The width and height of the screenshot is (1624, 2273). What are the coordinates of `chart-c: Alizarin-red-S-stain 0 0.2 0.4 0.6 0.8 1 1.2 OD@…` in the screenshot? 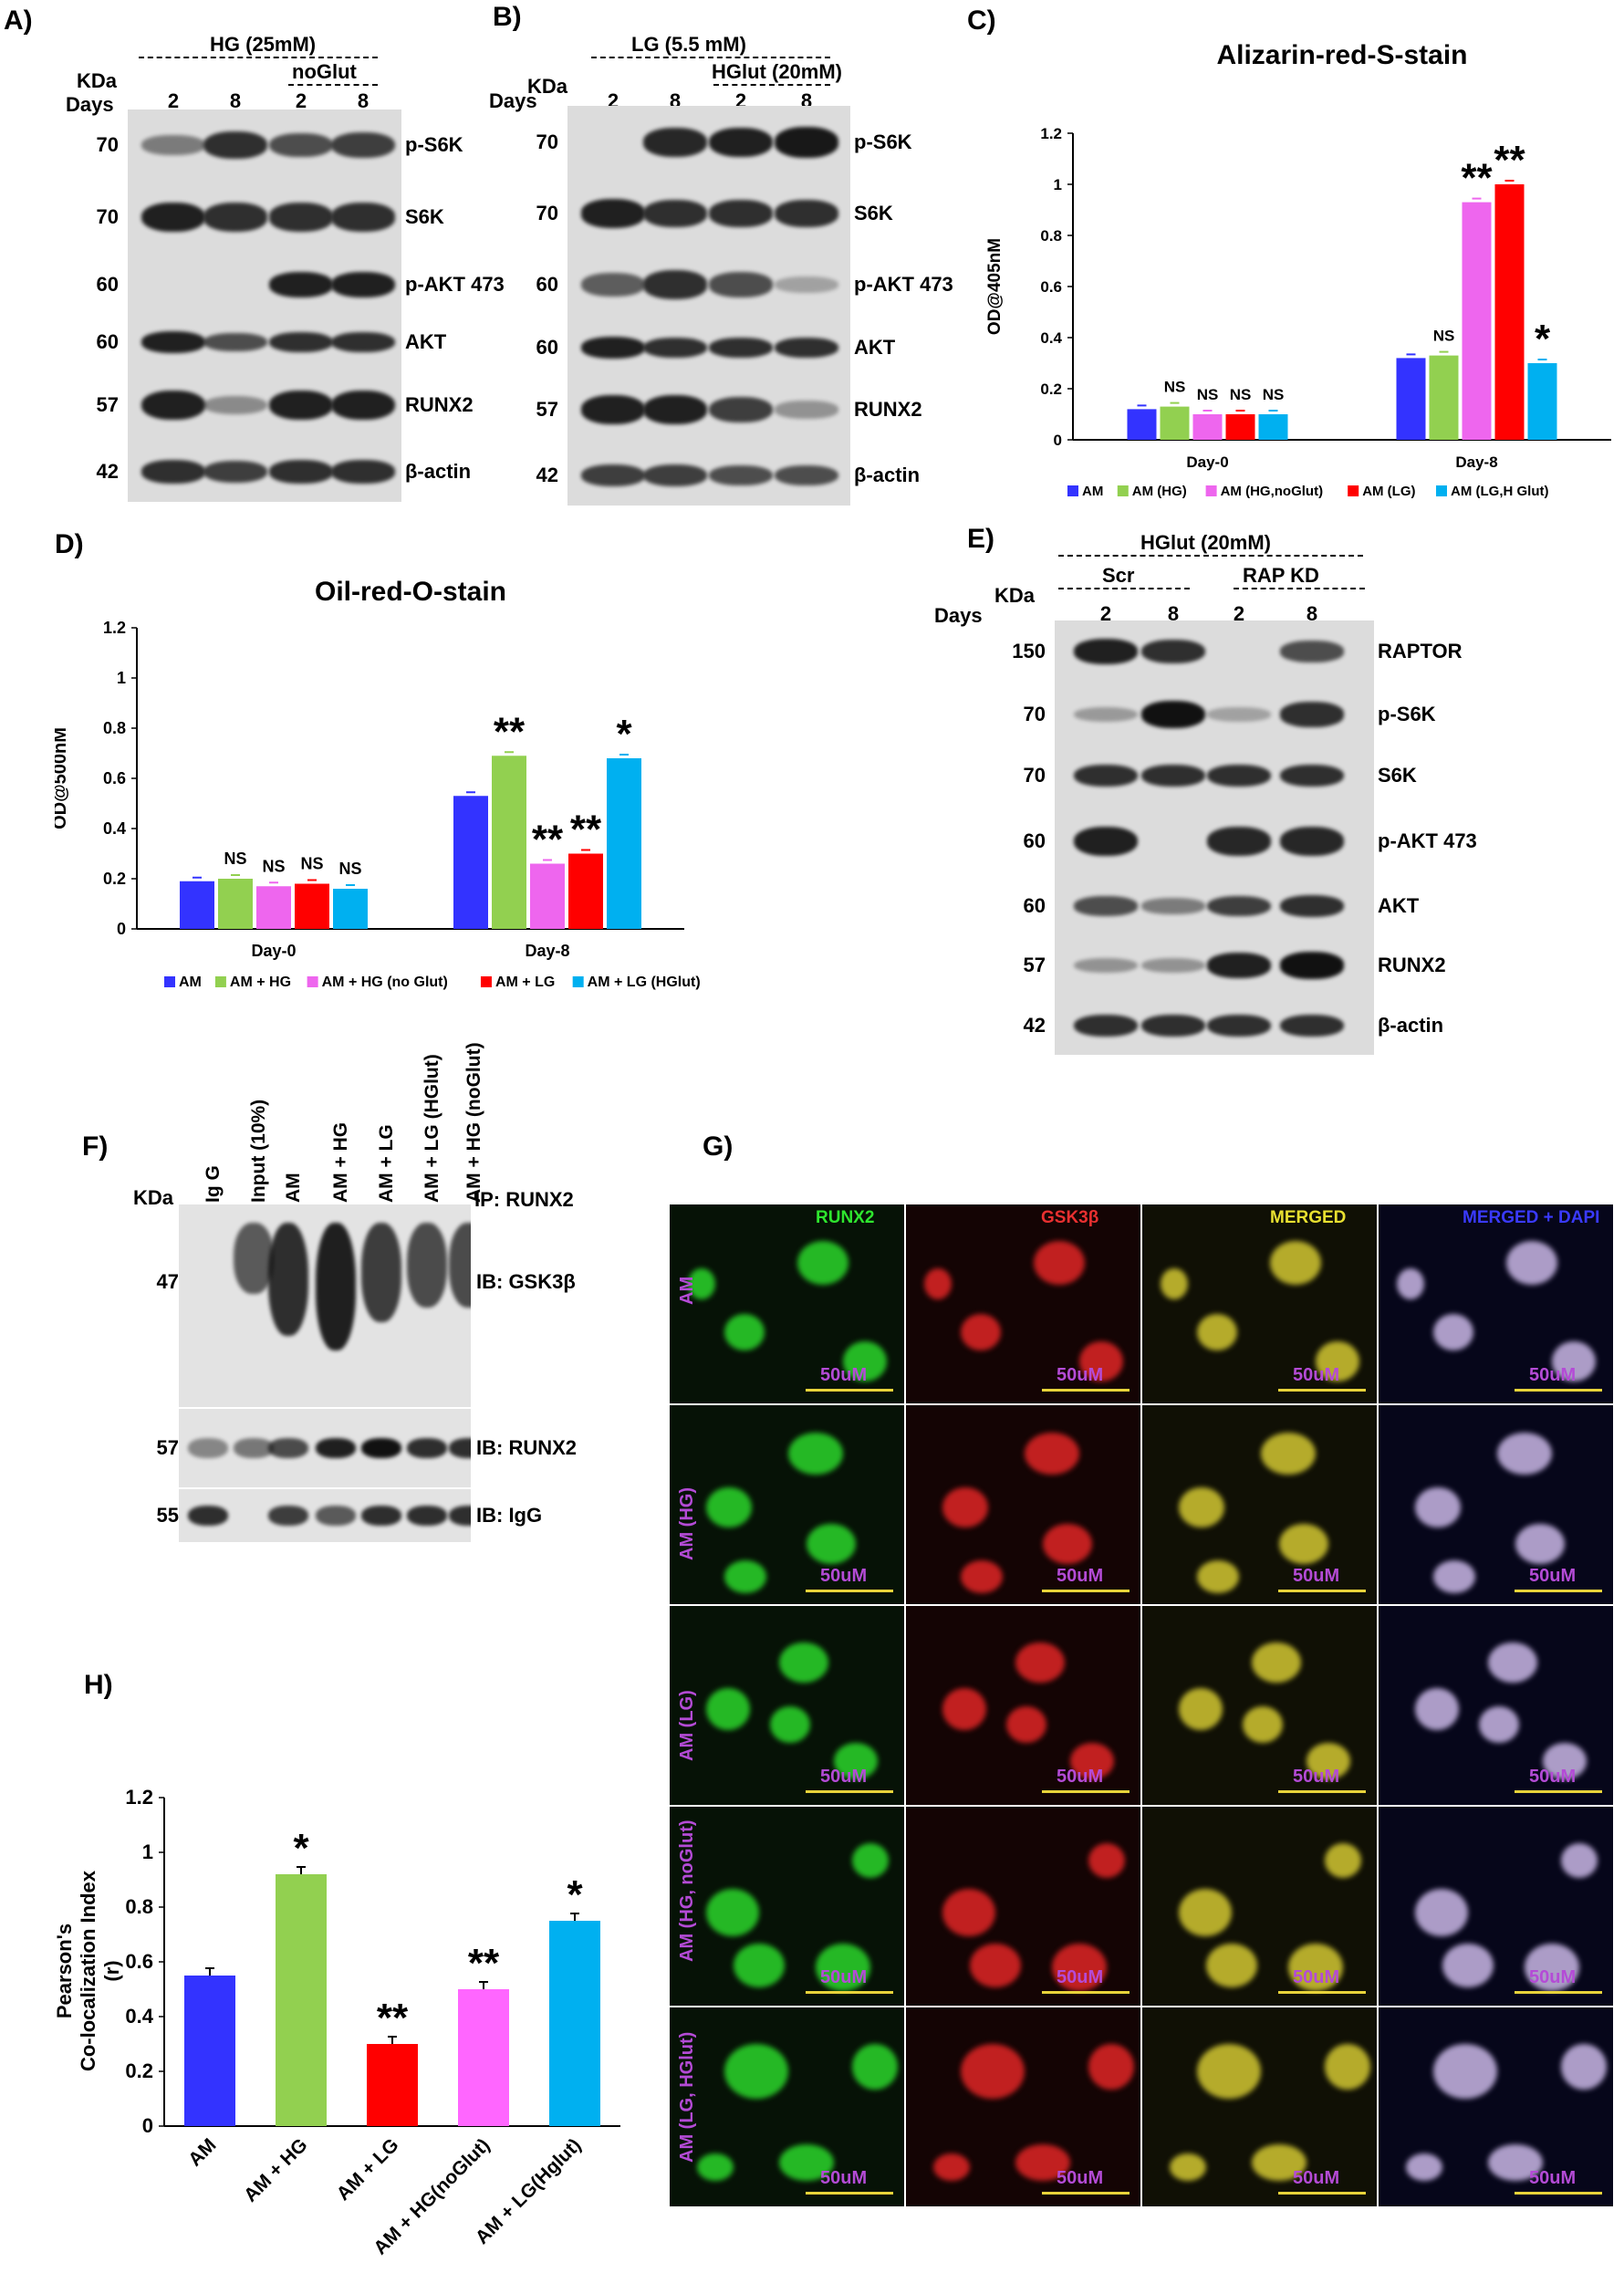 It's located at (1298, 269).